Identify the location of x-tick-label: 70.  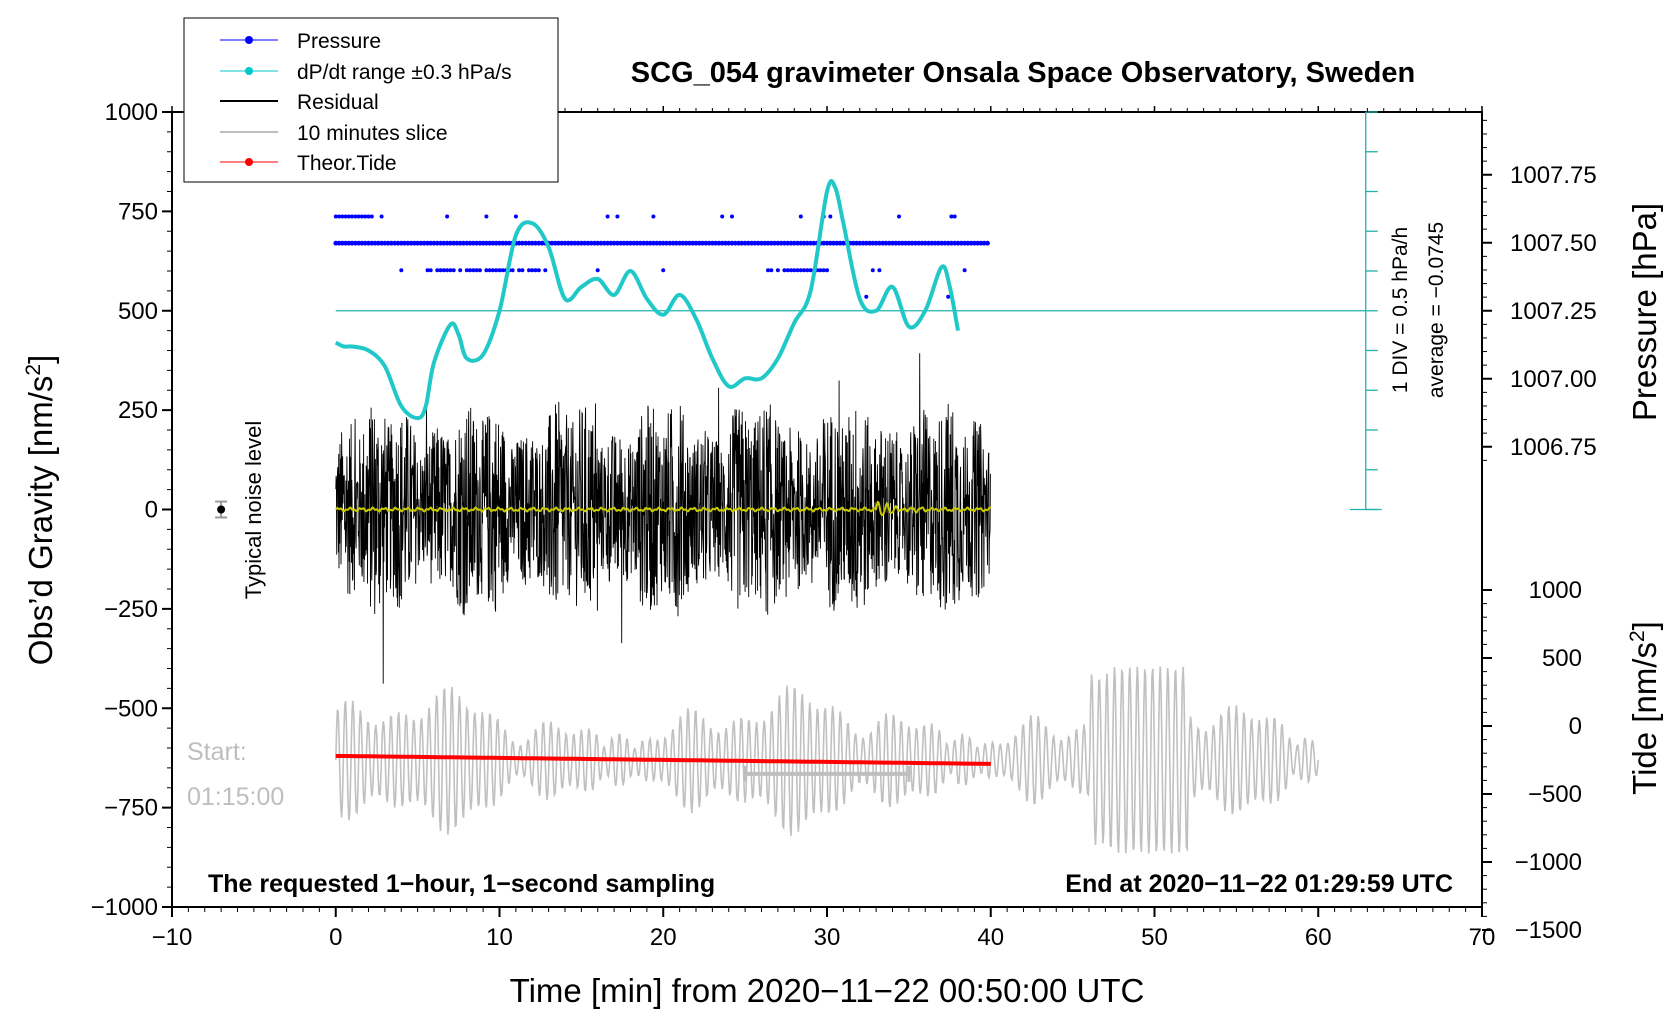
(1482, 937).